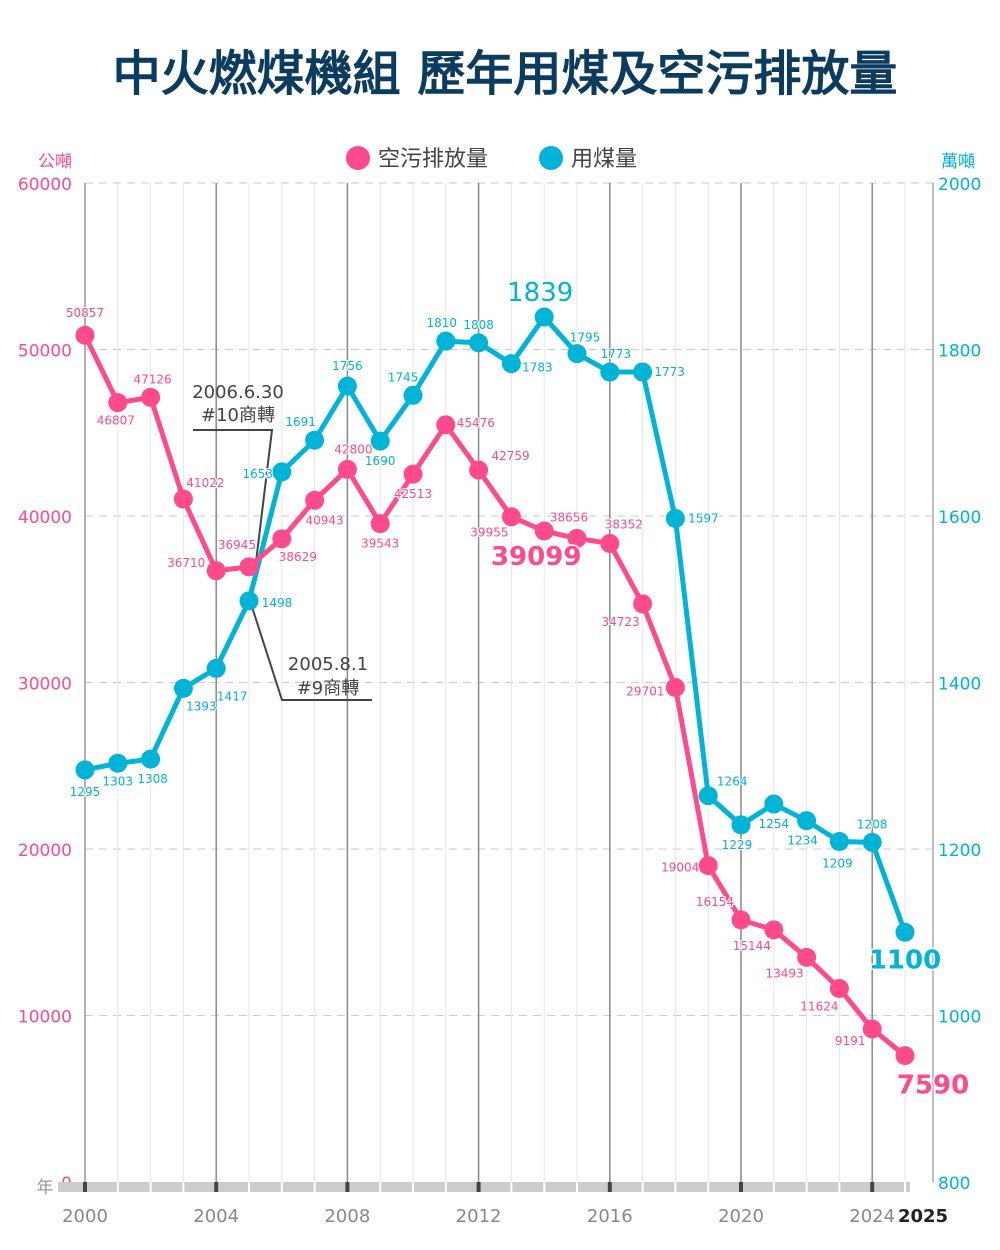  What do you see at coordinates (353, 449) in the screenshot?
I see `emission-data-label: 42800` at bounding box center [353, 449].